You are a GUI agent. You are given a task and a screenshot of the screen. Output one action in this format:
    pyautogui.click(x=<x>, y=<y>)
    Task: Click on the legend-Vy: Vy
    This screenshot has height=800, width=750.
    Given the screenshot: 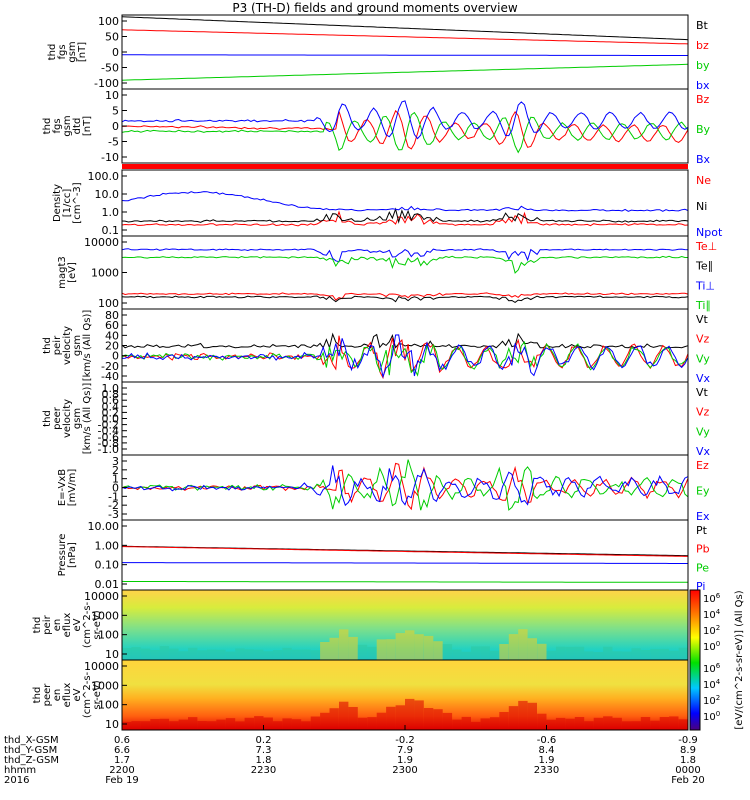 What is the action you would take?
    pyautogui.click(x=703, y=431)
    